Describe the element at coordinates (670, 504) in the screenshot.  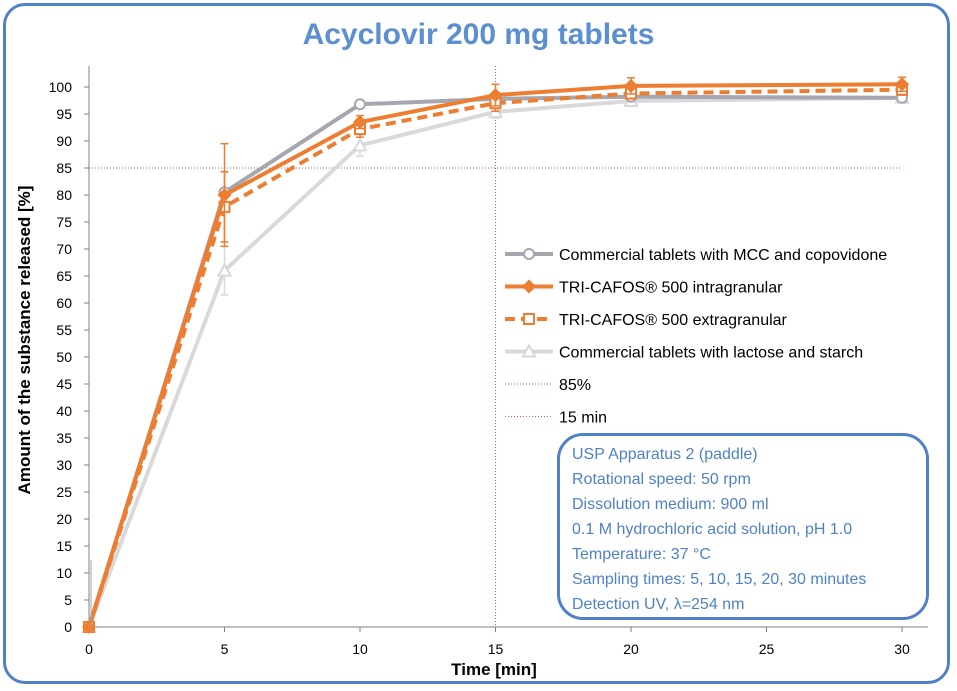
I see `note-line: Dissolution medium: 900 ml` at that location.